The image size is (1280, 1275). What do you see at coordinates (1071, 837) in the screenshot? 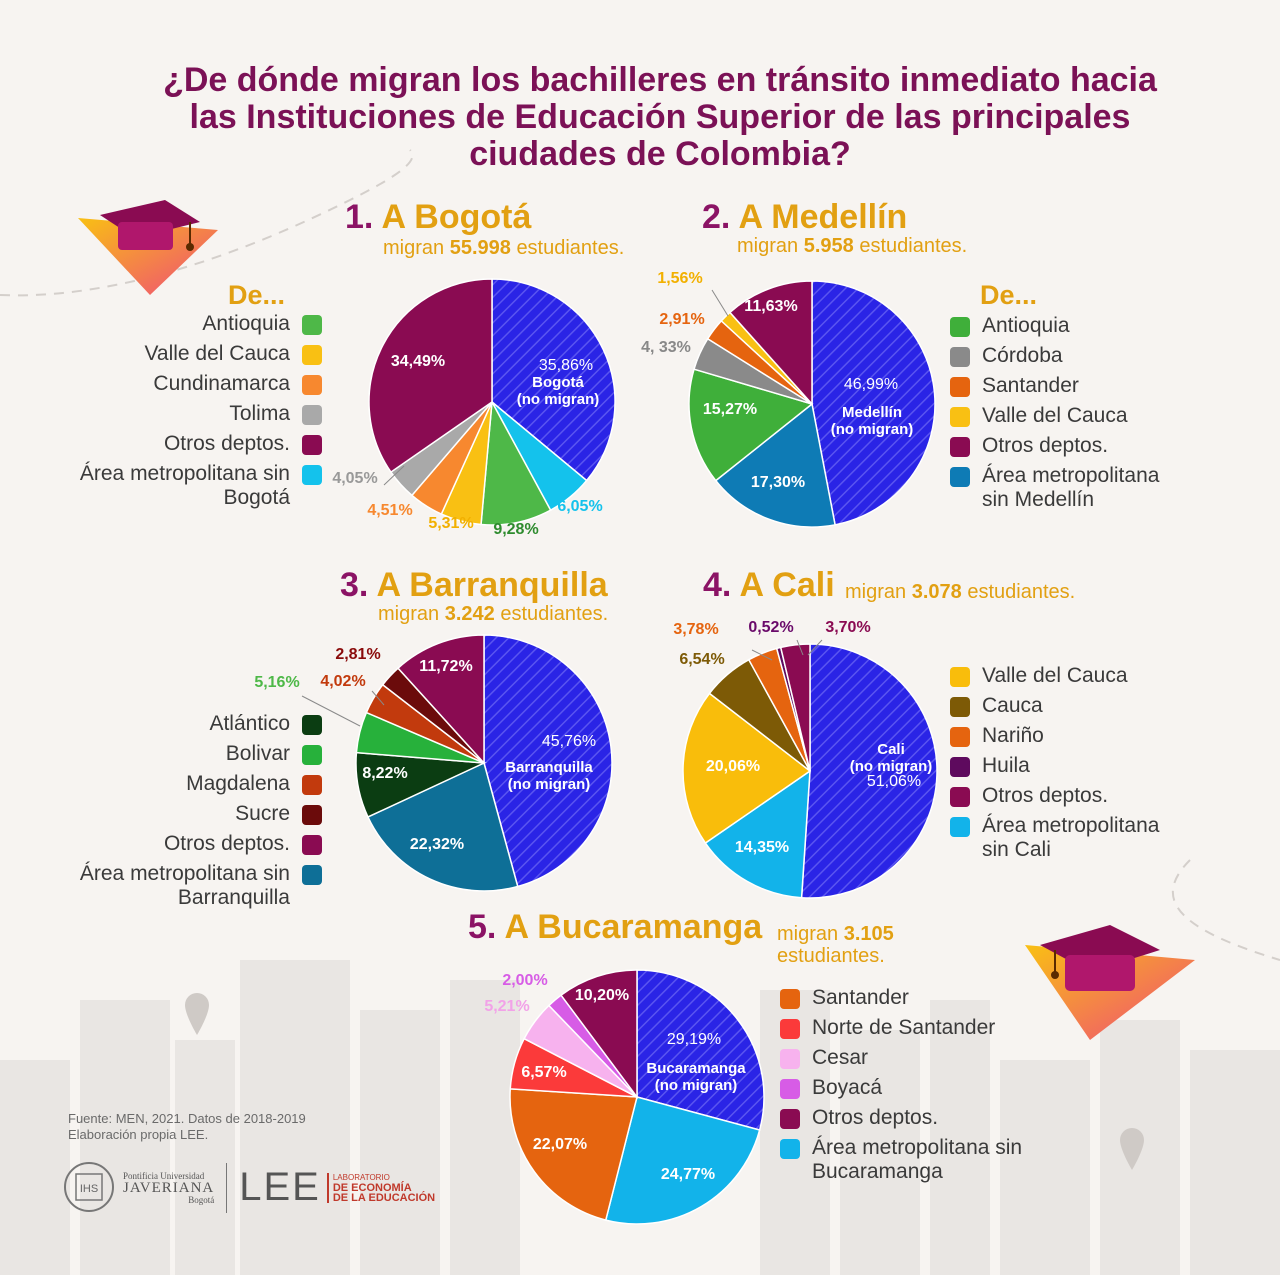
I see `legend-label: Área metropolitana sin Cali` at bounding box center [1071, 837].